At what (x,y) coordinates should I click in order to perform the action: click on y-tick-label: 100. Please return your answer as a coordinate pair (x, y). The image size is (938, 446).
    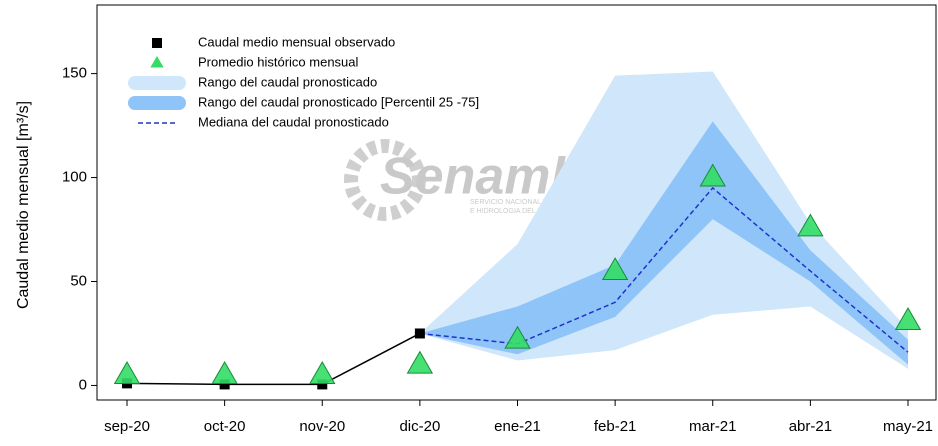
    Looking at the image, I should click on (74, 177).